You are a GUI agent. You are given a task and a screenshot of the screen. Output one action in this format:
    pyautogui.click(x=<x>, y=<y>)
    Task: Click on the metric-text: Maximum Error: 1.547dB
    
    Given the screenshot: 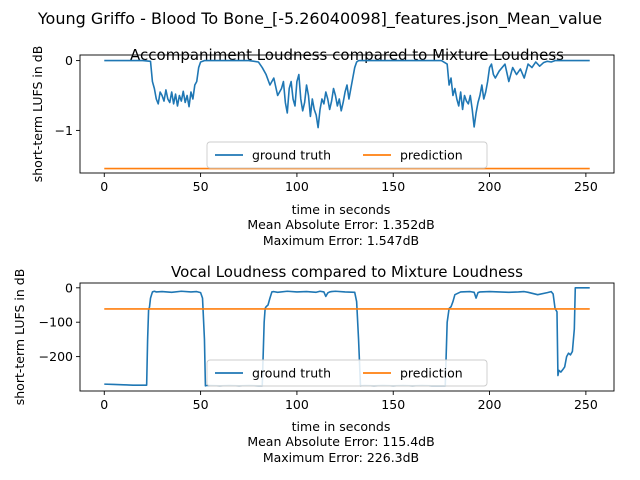 What is the action you would take?
    pyautogui.click(x=341, y=240)
    